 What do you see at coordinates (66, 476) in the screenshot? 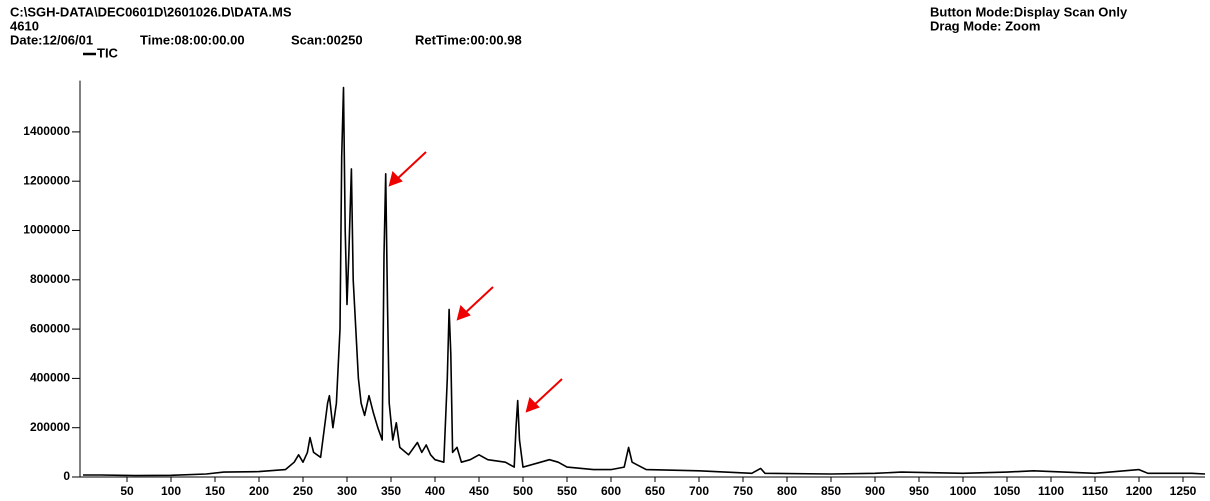
I see `y-tick-label: 0` at bounding box center [66, 476].